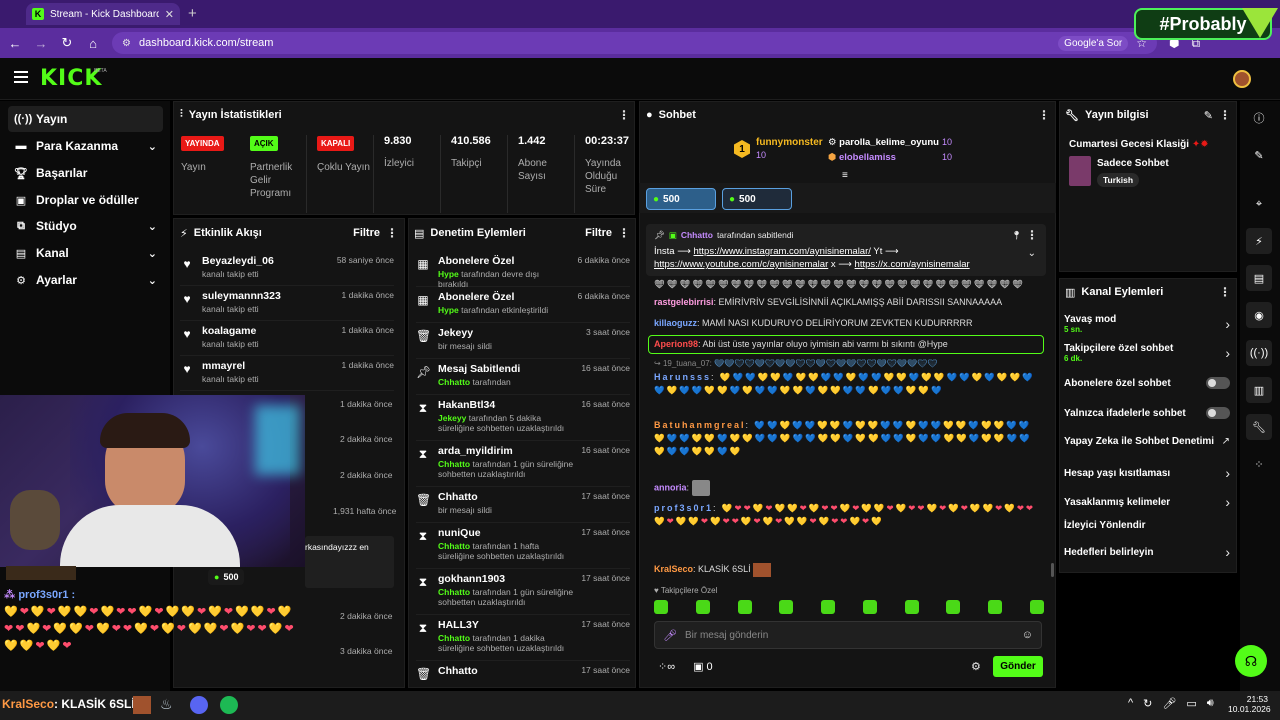  I want to click on back-icon: ←, so click(15, 43).